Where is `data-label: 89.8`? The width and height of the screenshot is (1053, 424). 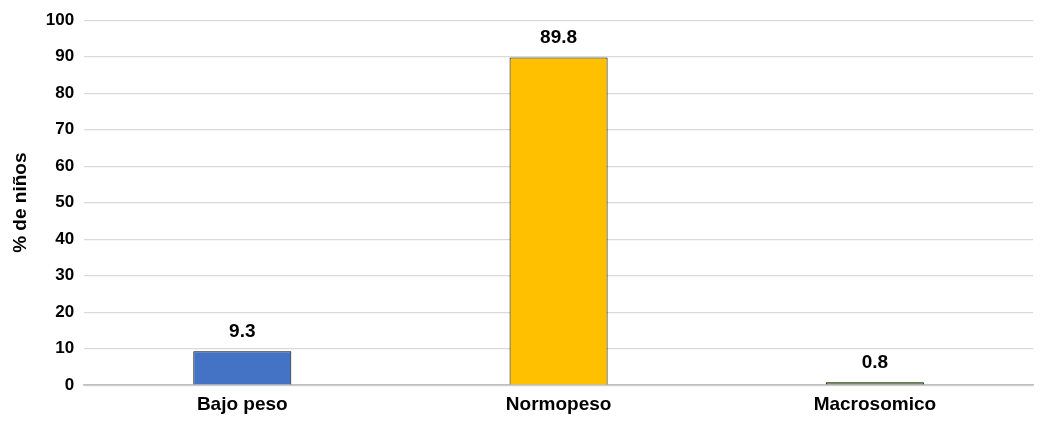 data-label: 89.8 is located at coordinates (559, 37).